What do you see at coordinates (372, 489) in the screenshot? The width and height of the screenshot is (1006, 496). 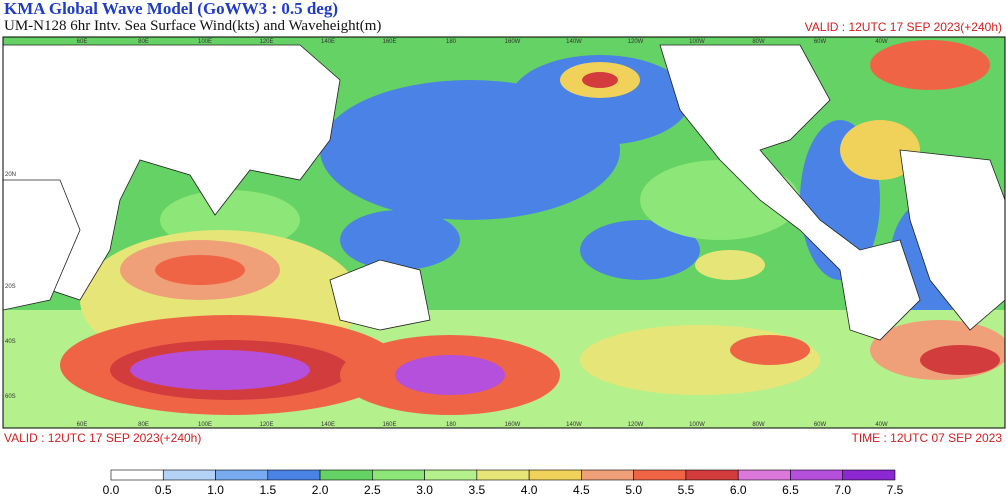 I see `colorbar-label: 2.5` at bounding box center [372, 489].